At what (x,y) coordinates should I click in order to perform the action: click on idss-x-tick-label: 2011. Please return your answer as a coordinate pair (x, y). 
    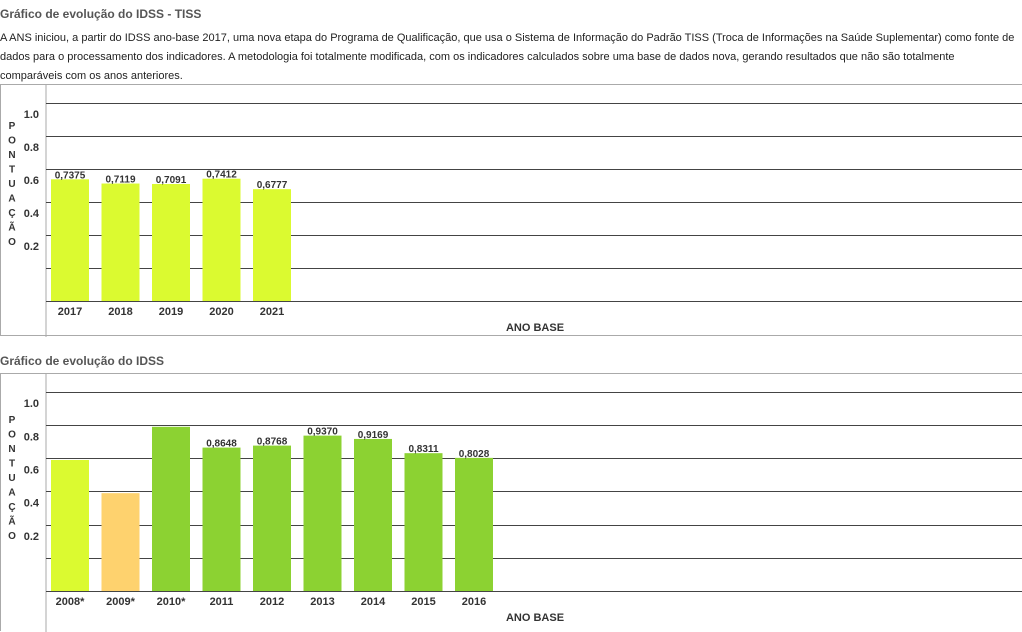
    Looking at the image, I should click on (222, 602).